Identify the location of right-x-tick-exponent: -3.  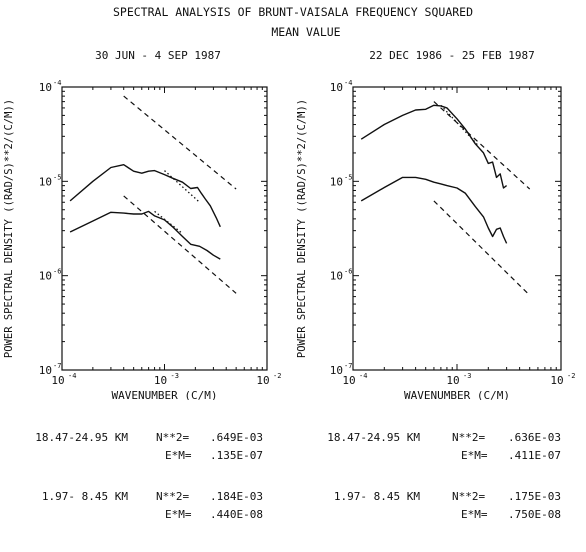
(467, 376).